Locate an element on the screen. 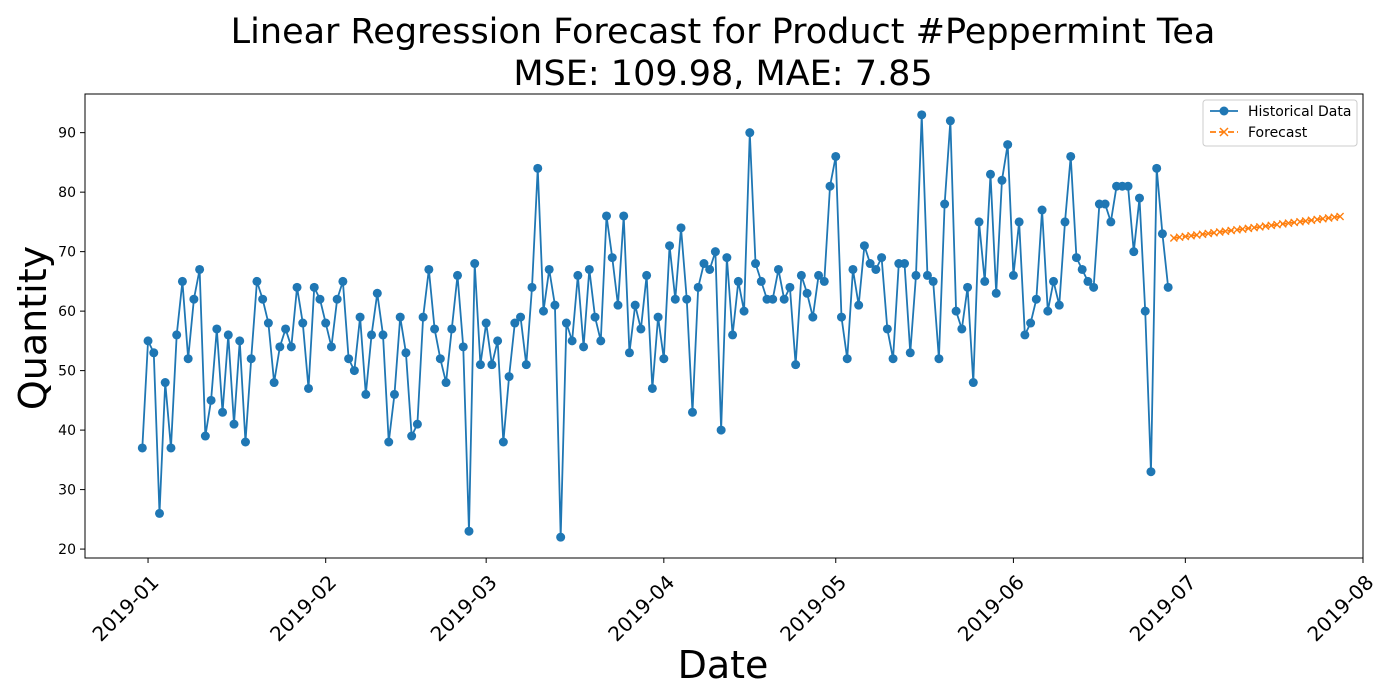 The image size is (1400, 700). y-tick-label: 90 is located at coordinates (67, 134).